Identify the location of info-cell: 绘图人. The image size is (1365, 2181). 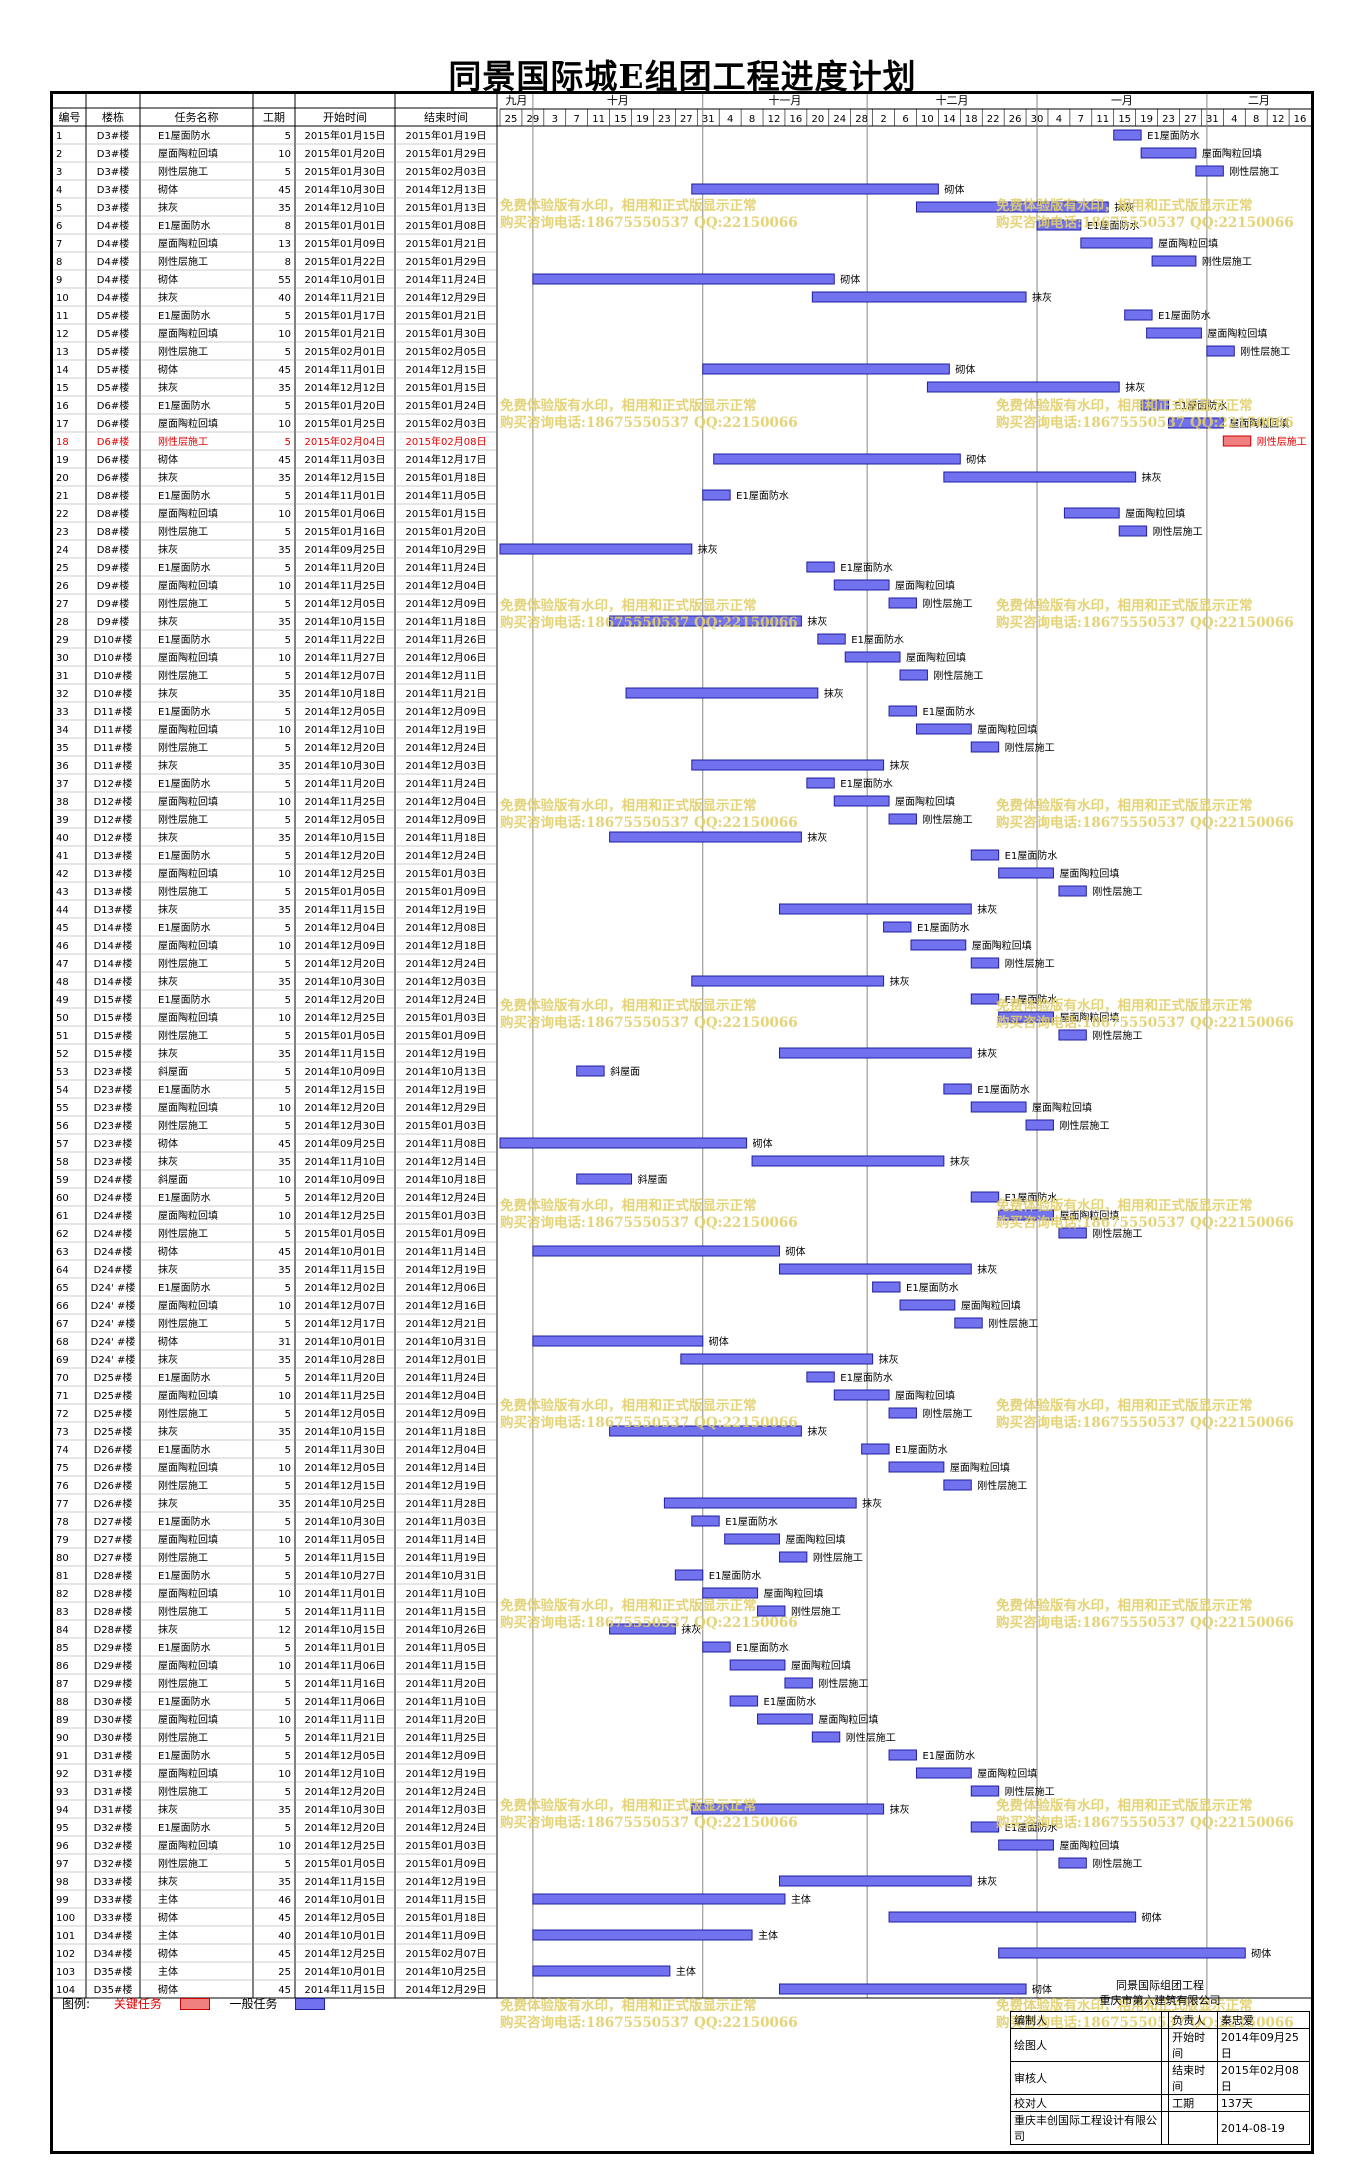
(1086, 2045).